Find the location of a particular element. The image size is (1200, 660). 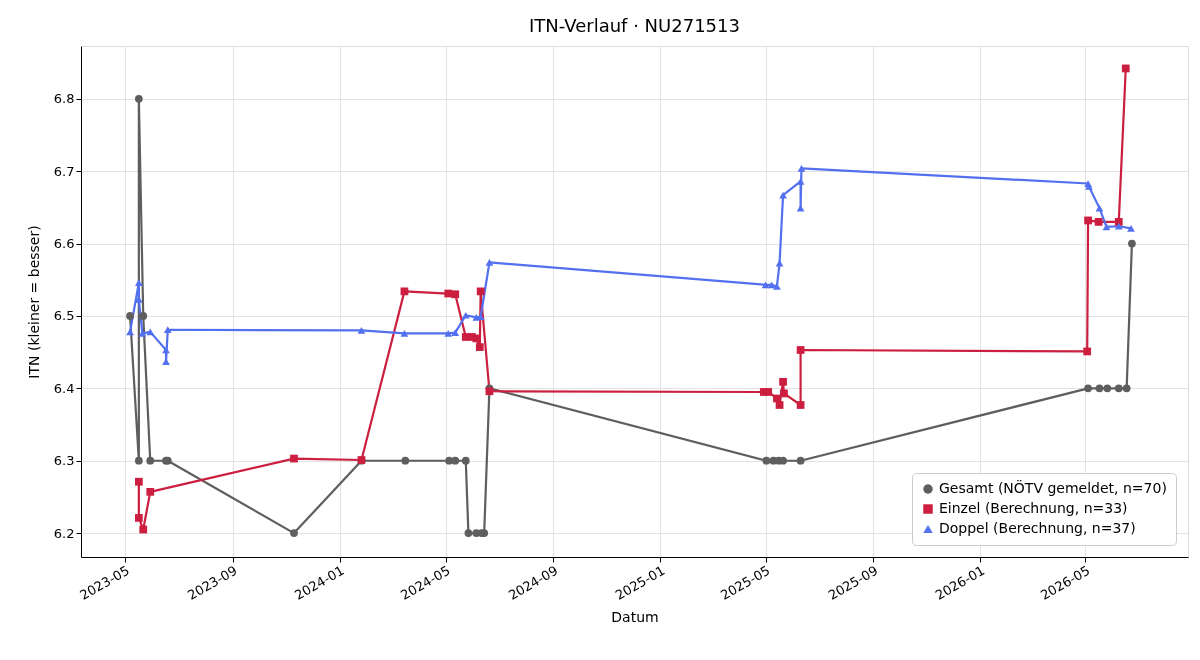

y-tick-label: 6.5 is located at coordinates (64, 316).